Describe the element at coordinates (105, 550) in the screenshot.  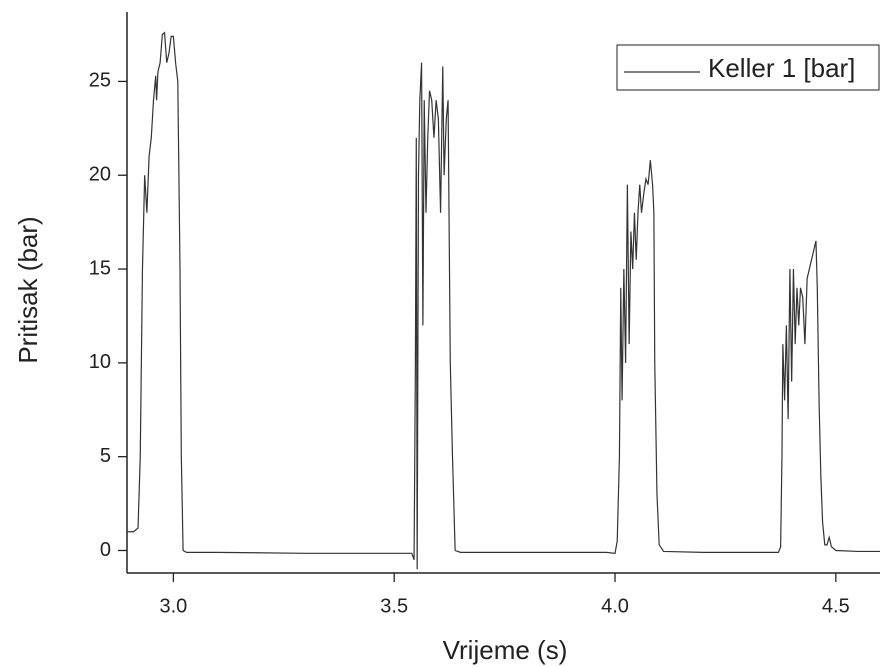
I see `y-tick-label: 0` at that location.